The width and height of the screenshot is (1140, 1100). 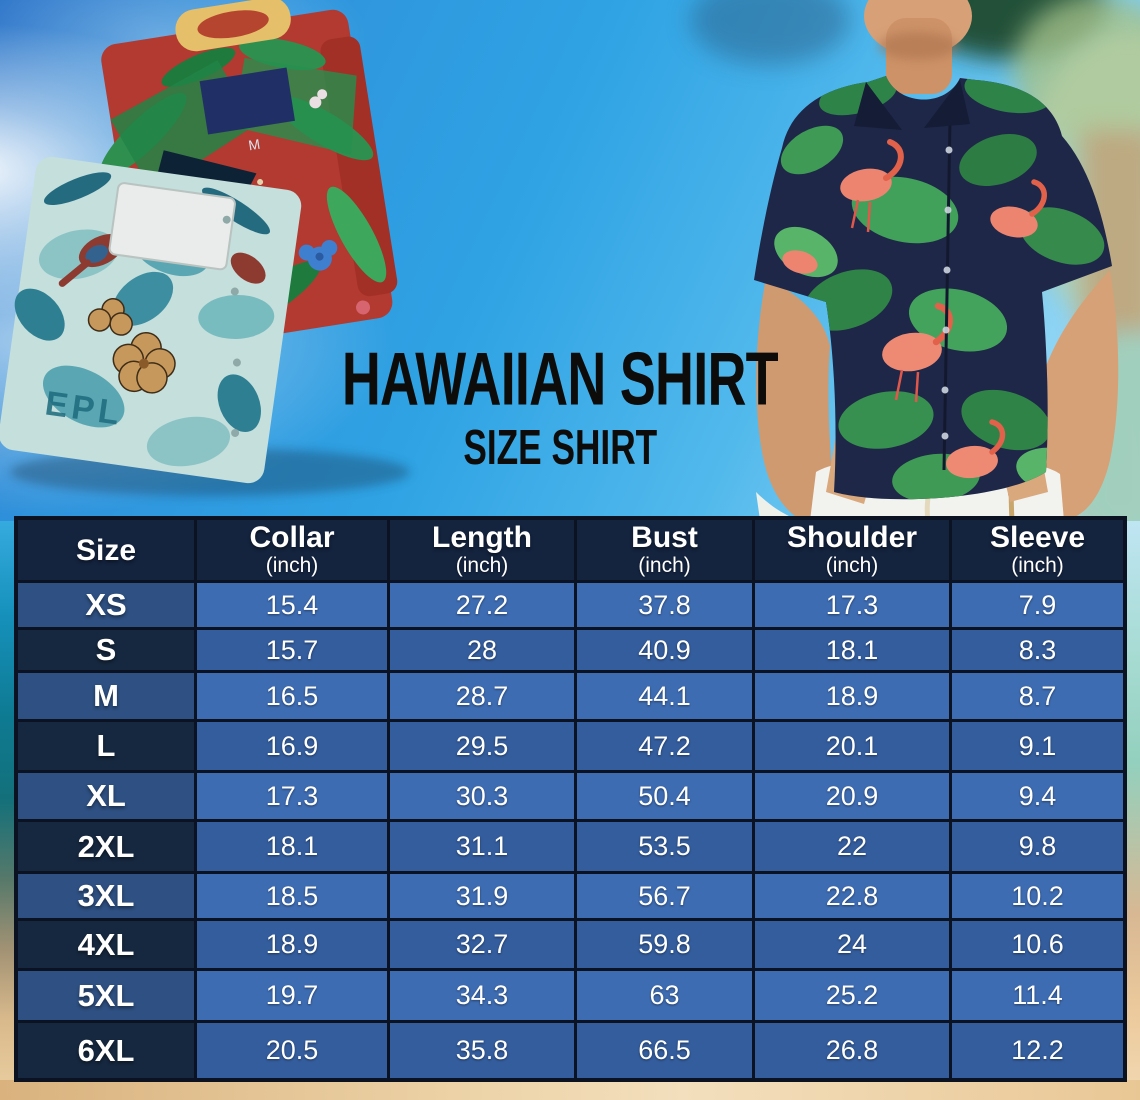 I want to click on column-header-collar: Collar (inch), so click(x=292, y=550).